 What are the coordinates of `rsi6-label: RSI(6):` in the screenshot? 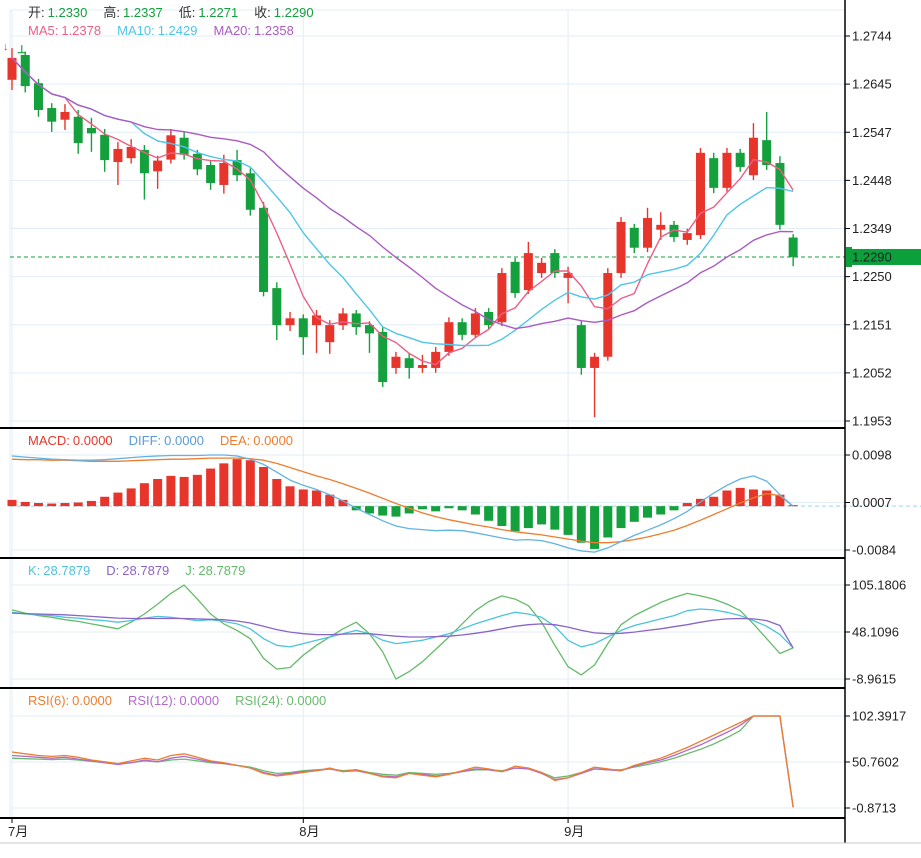 It's located at (49, 700).